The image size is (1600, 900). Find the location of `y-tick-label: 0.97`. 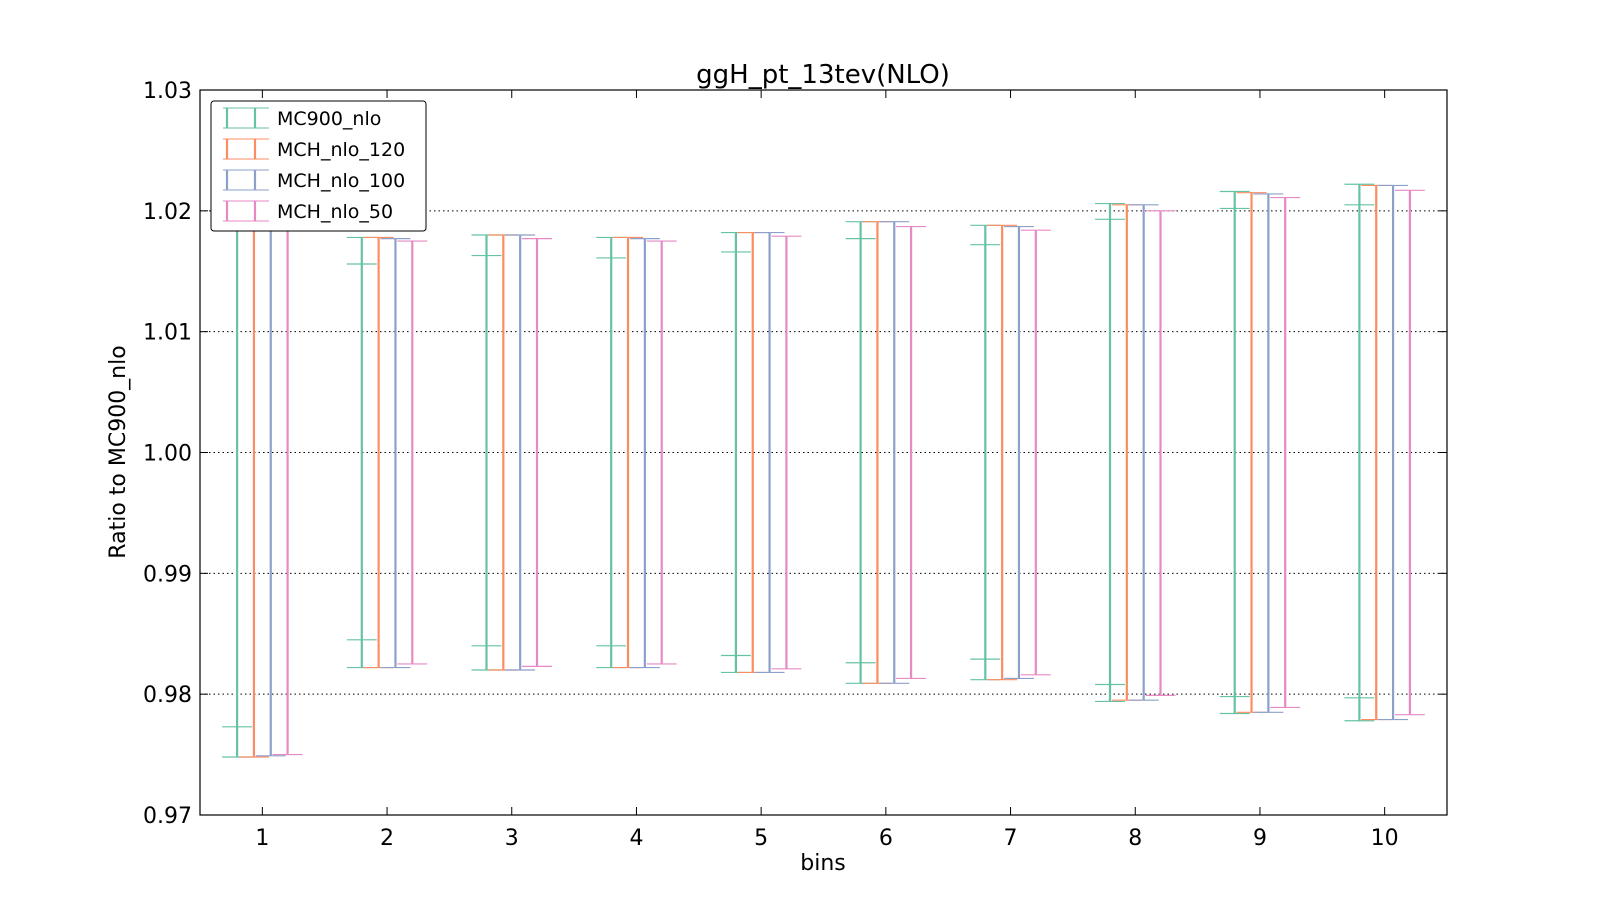

y-tick-label: 0.97 is located at coordinates (167, 816).